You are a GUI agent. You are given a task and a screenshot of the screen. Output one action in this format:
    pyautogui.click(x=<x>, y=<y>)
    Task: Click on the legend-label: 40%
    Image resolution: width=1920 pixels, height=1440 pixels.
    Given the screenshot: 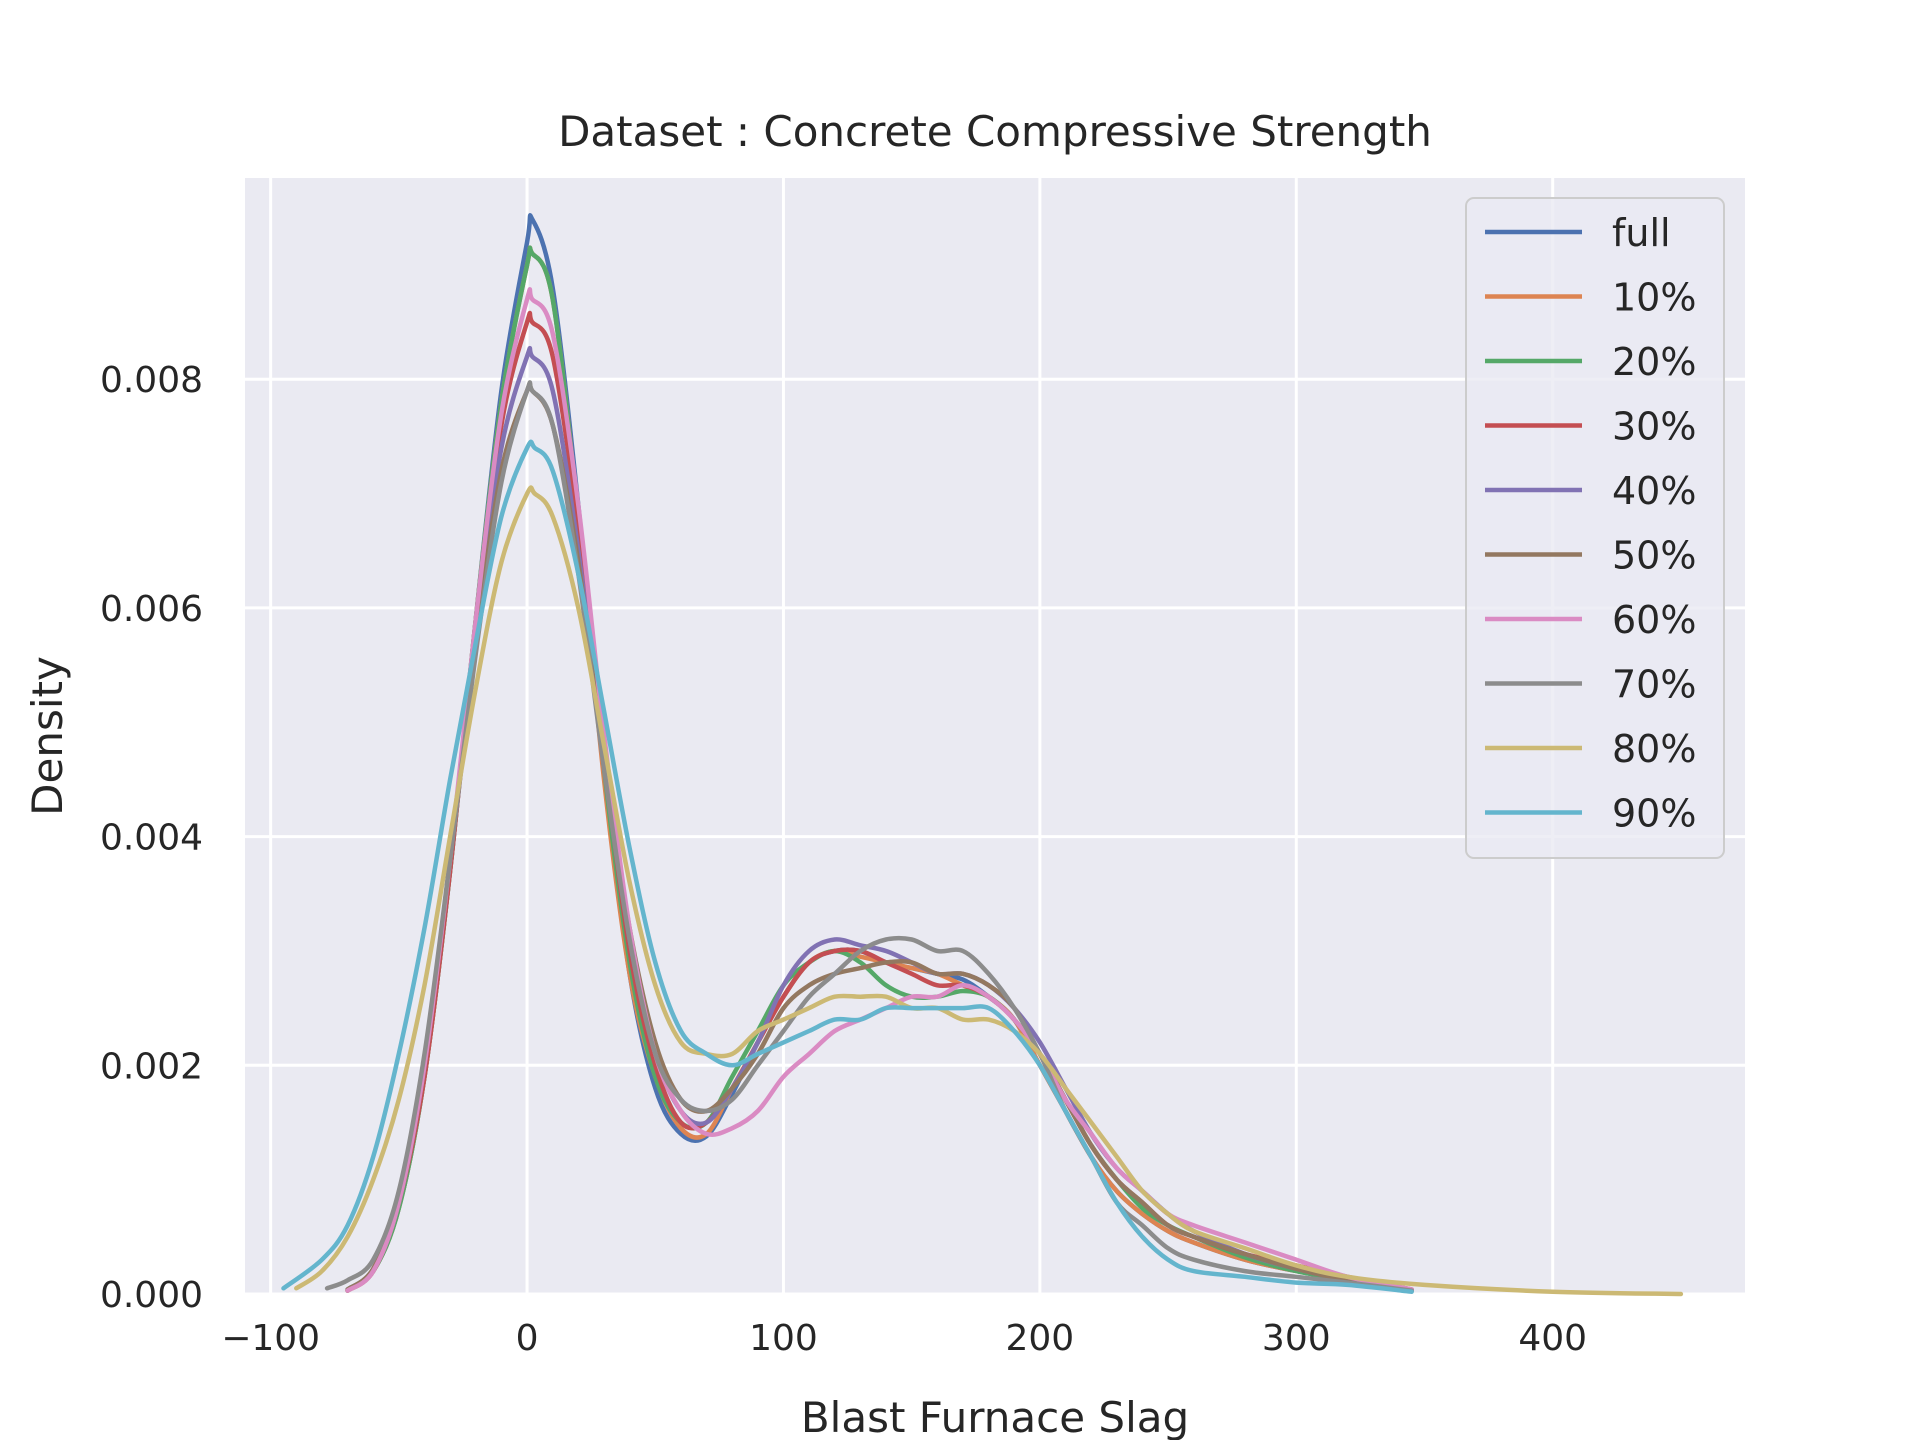 What is the action you would take?
    pyautogui.click(x=1654, y=491)
    